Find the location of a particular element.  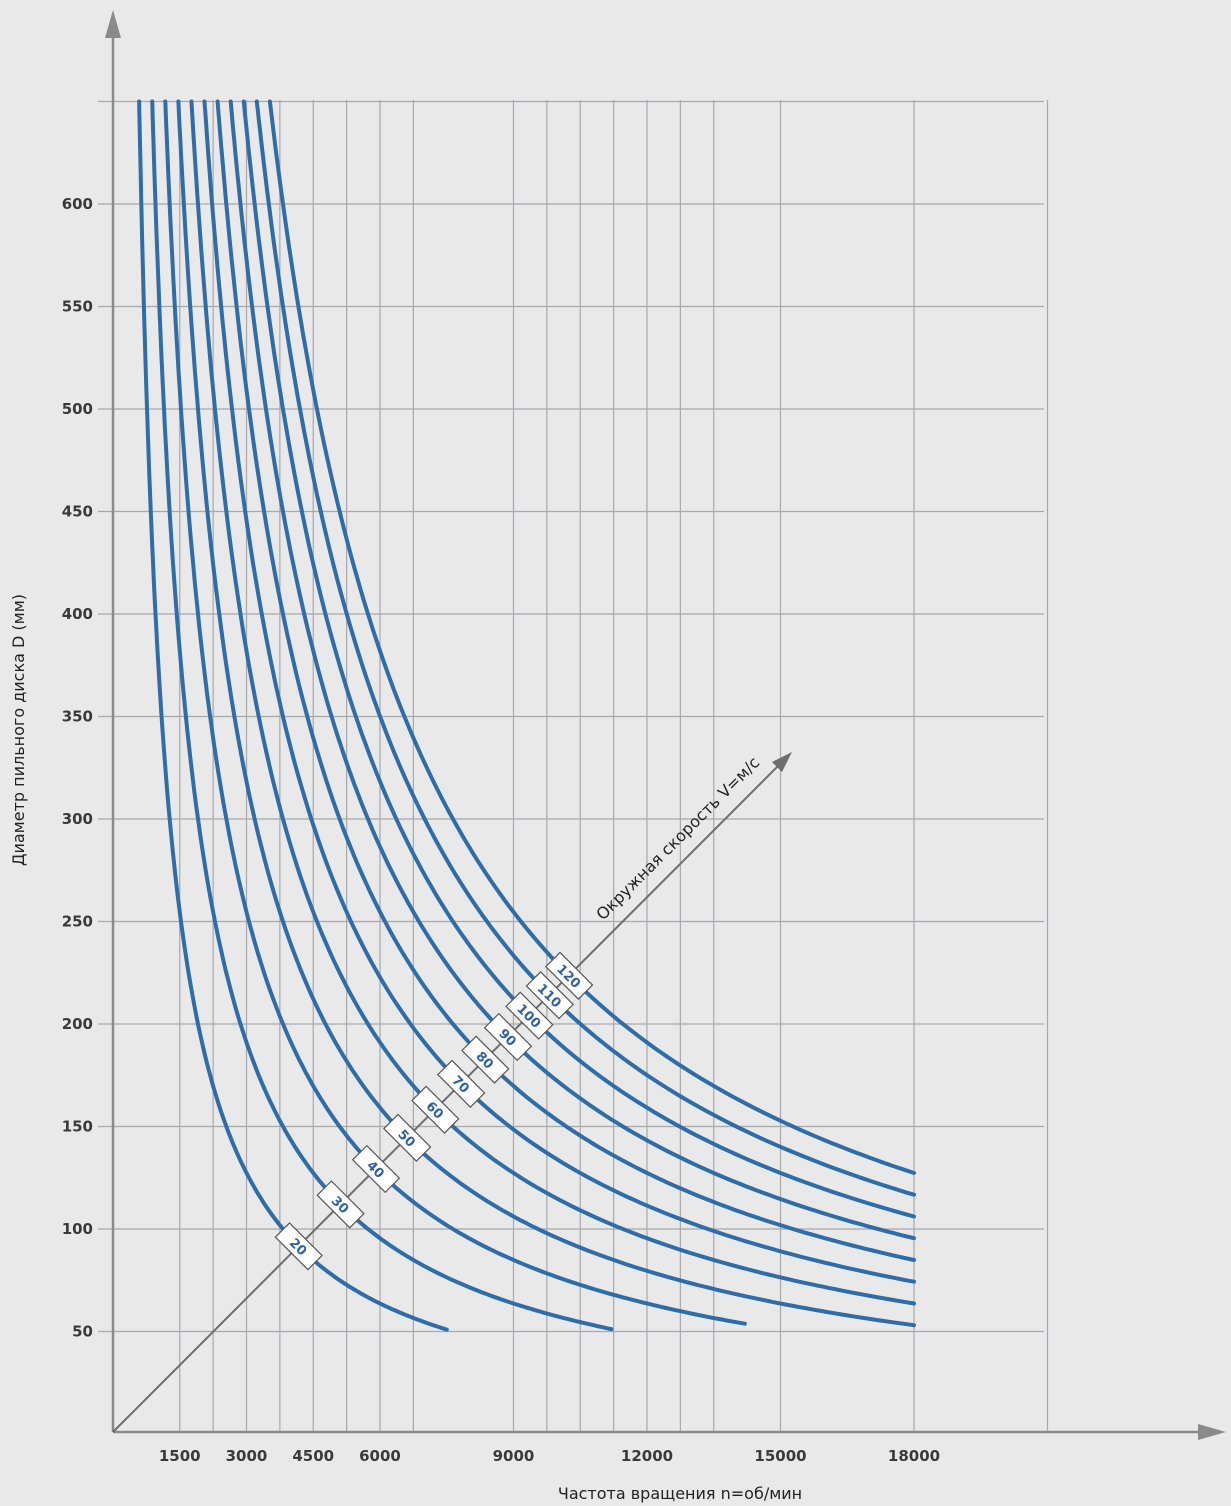

x-tick-label: 18000 is located at coordinates (914, 1456).